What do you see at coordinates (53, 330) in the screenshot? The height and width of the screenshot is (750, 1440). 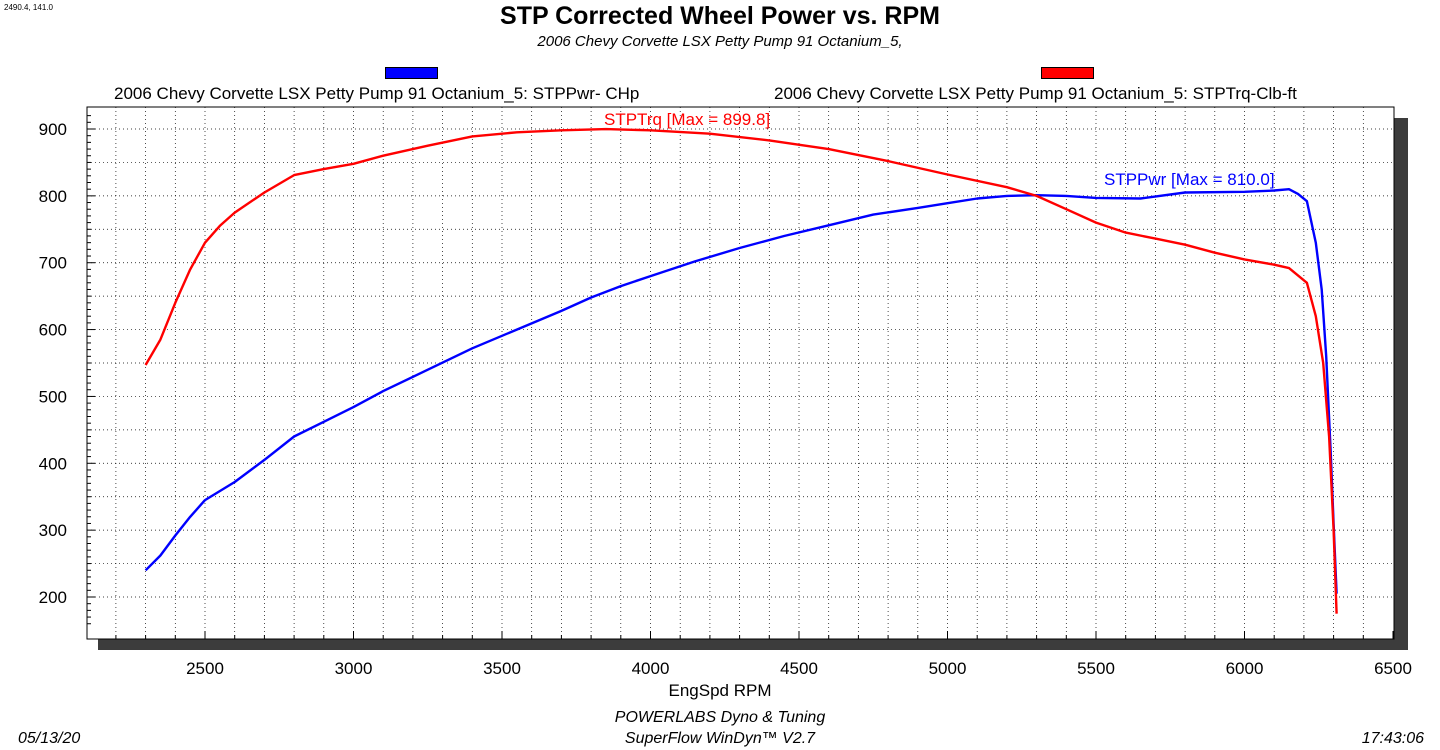 I see `y-tick-label: 600` at bounding box center [53, 330].